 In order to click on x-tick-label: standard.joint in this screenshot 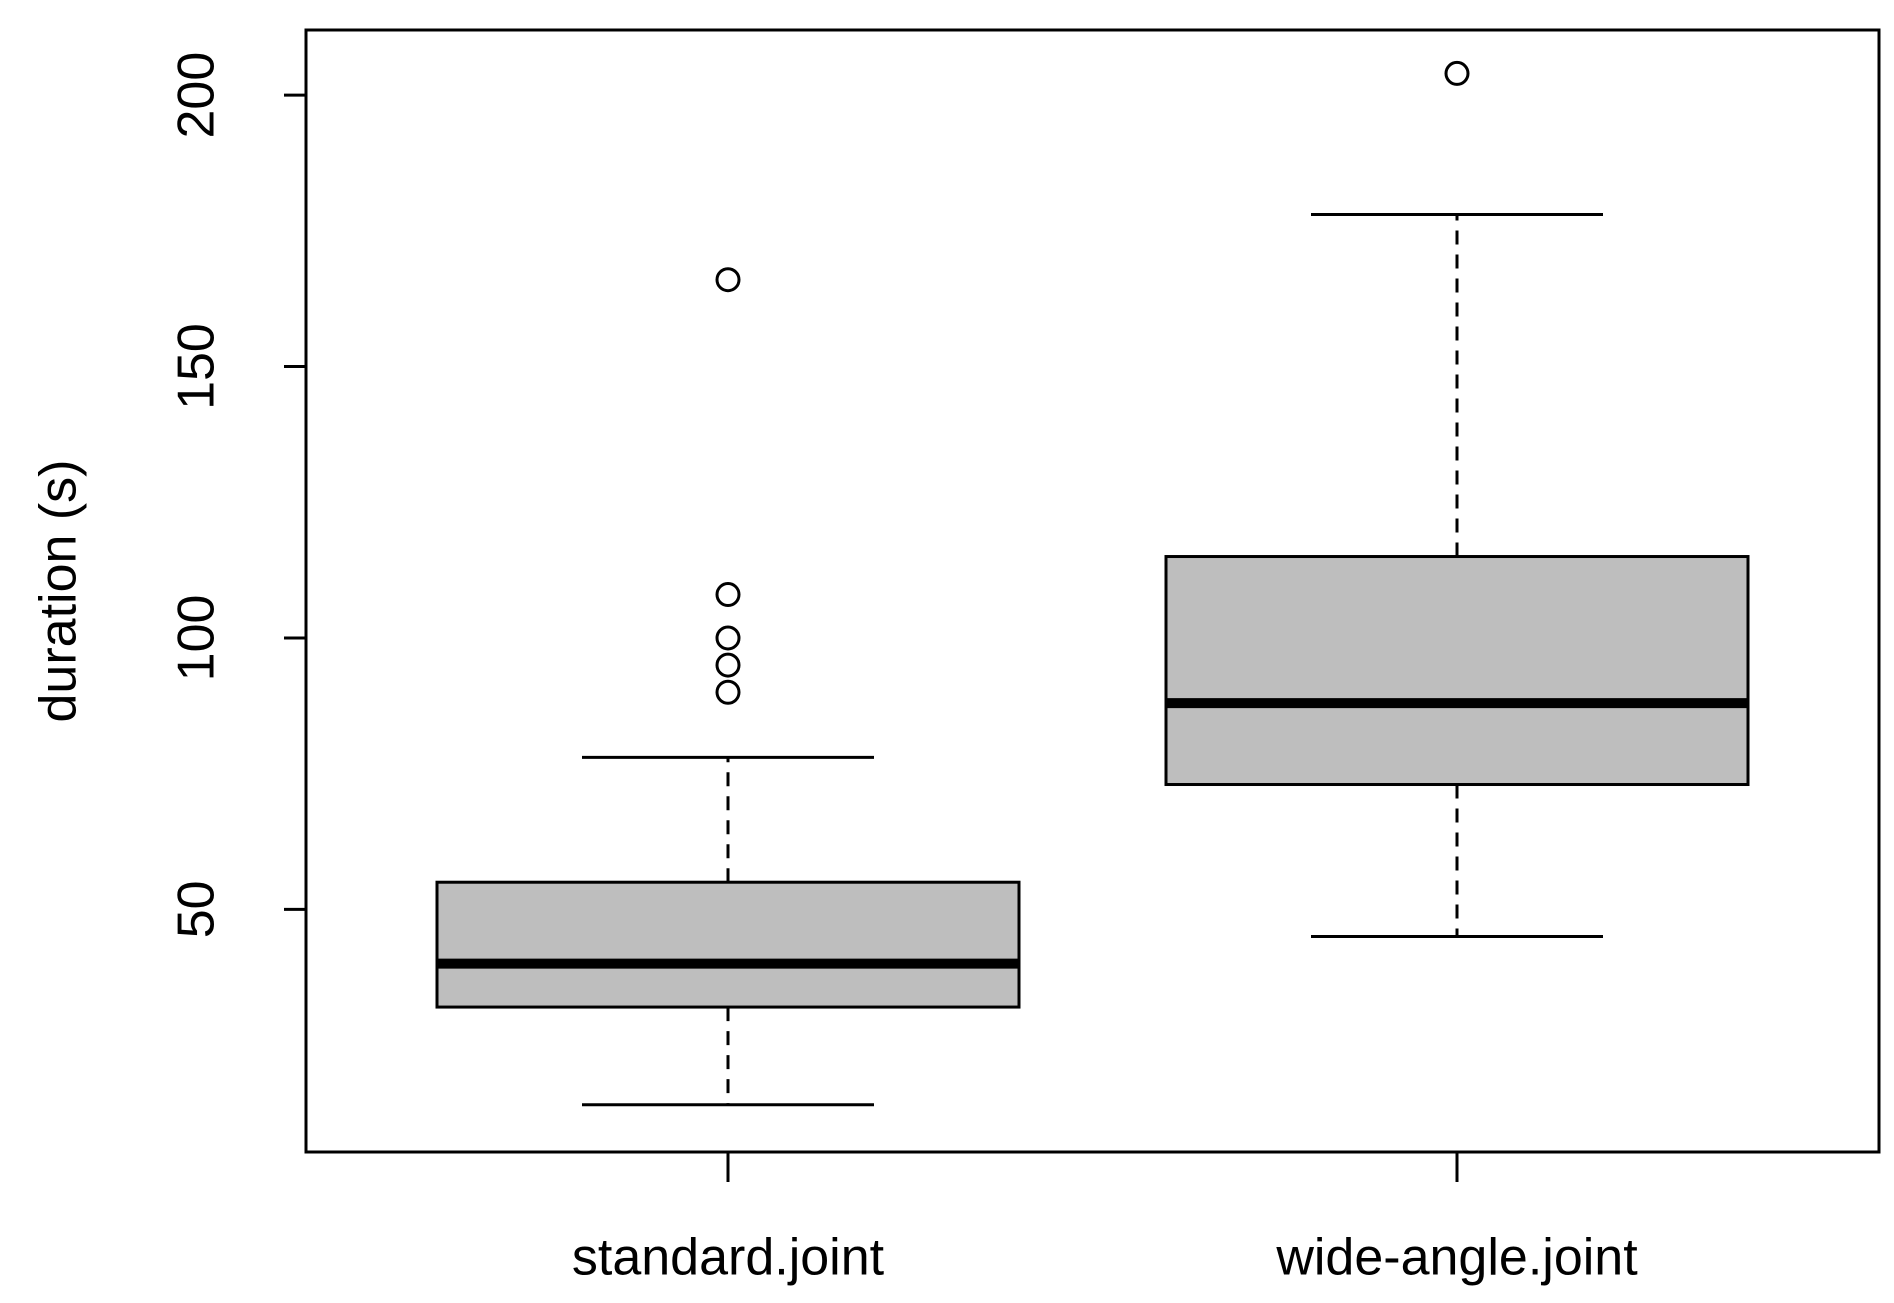, I will do `click(728, 1258)`.